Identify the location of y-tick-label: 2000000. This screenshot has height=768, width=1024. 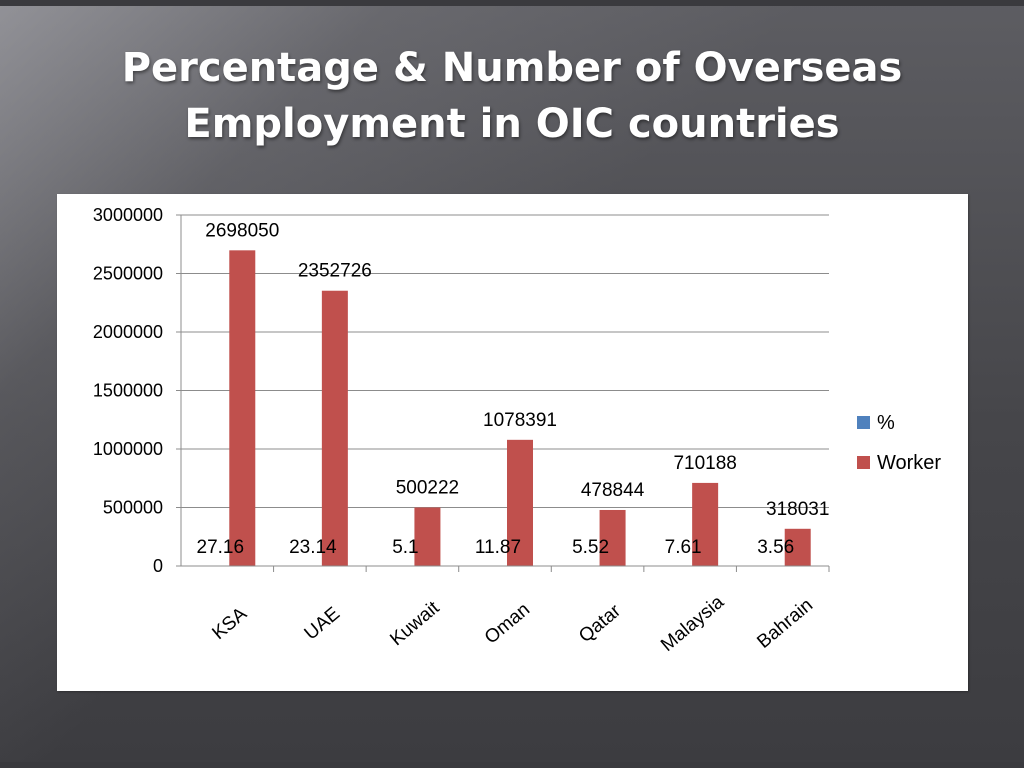
(128, 332).